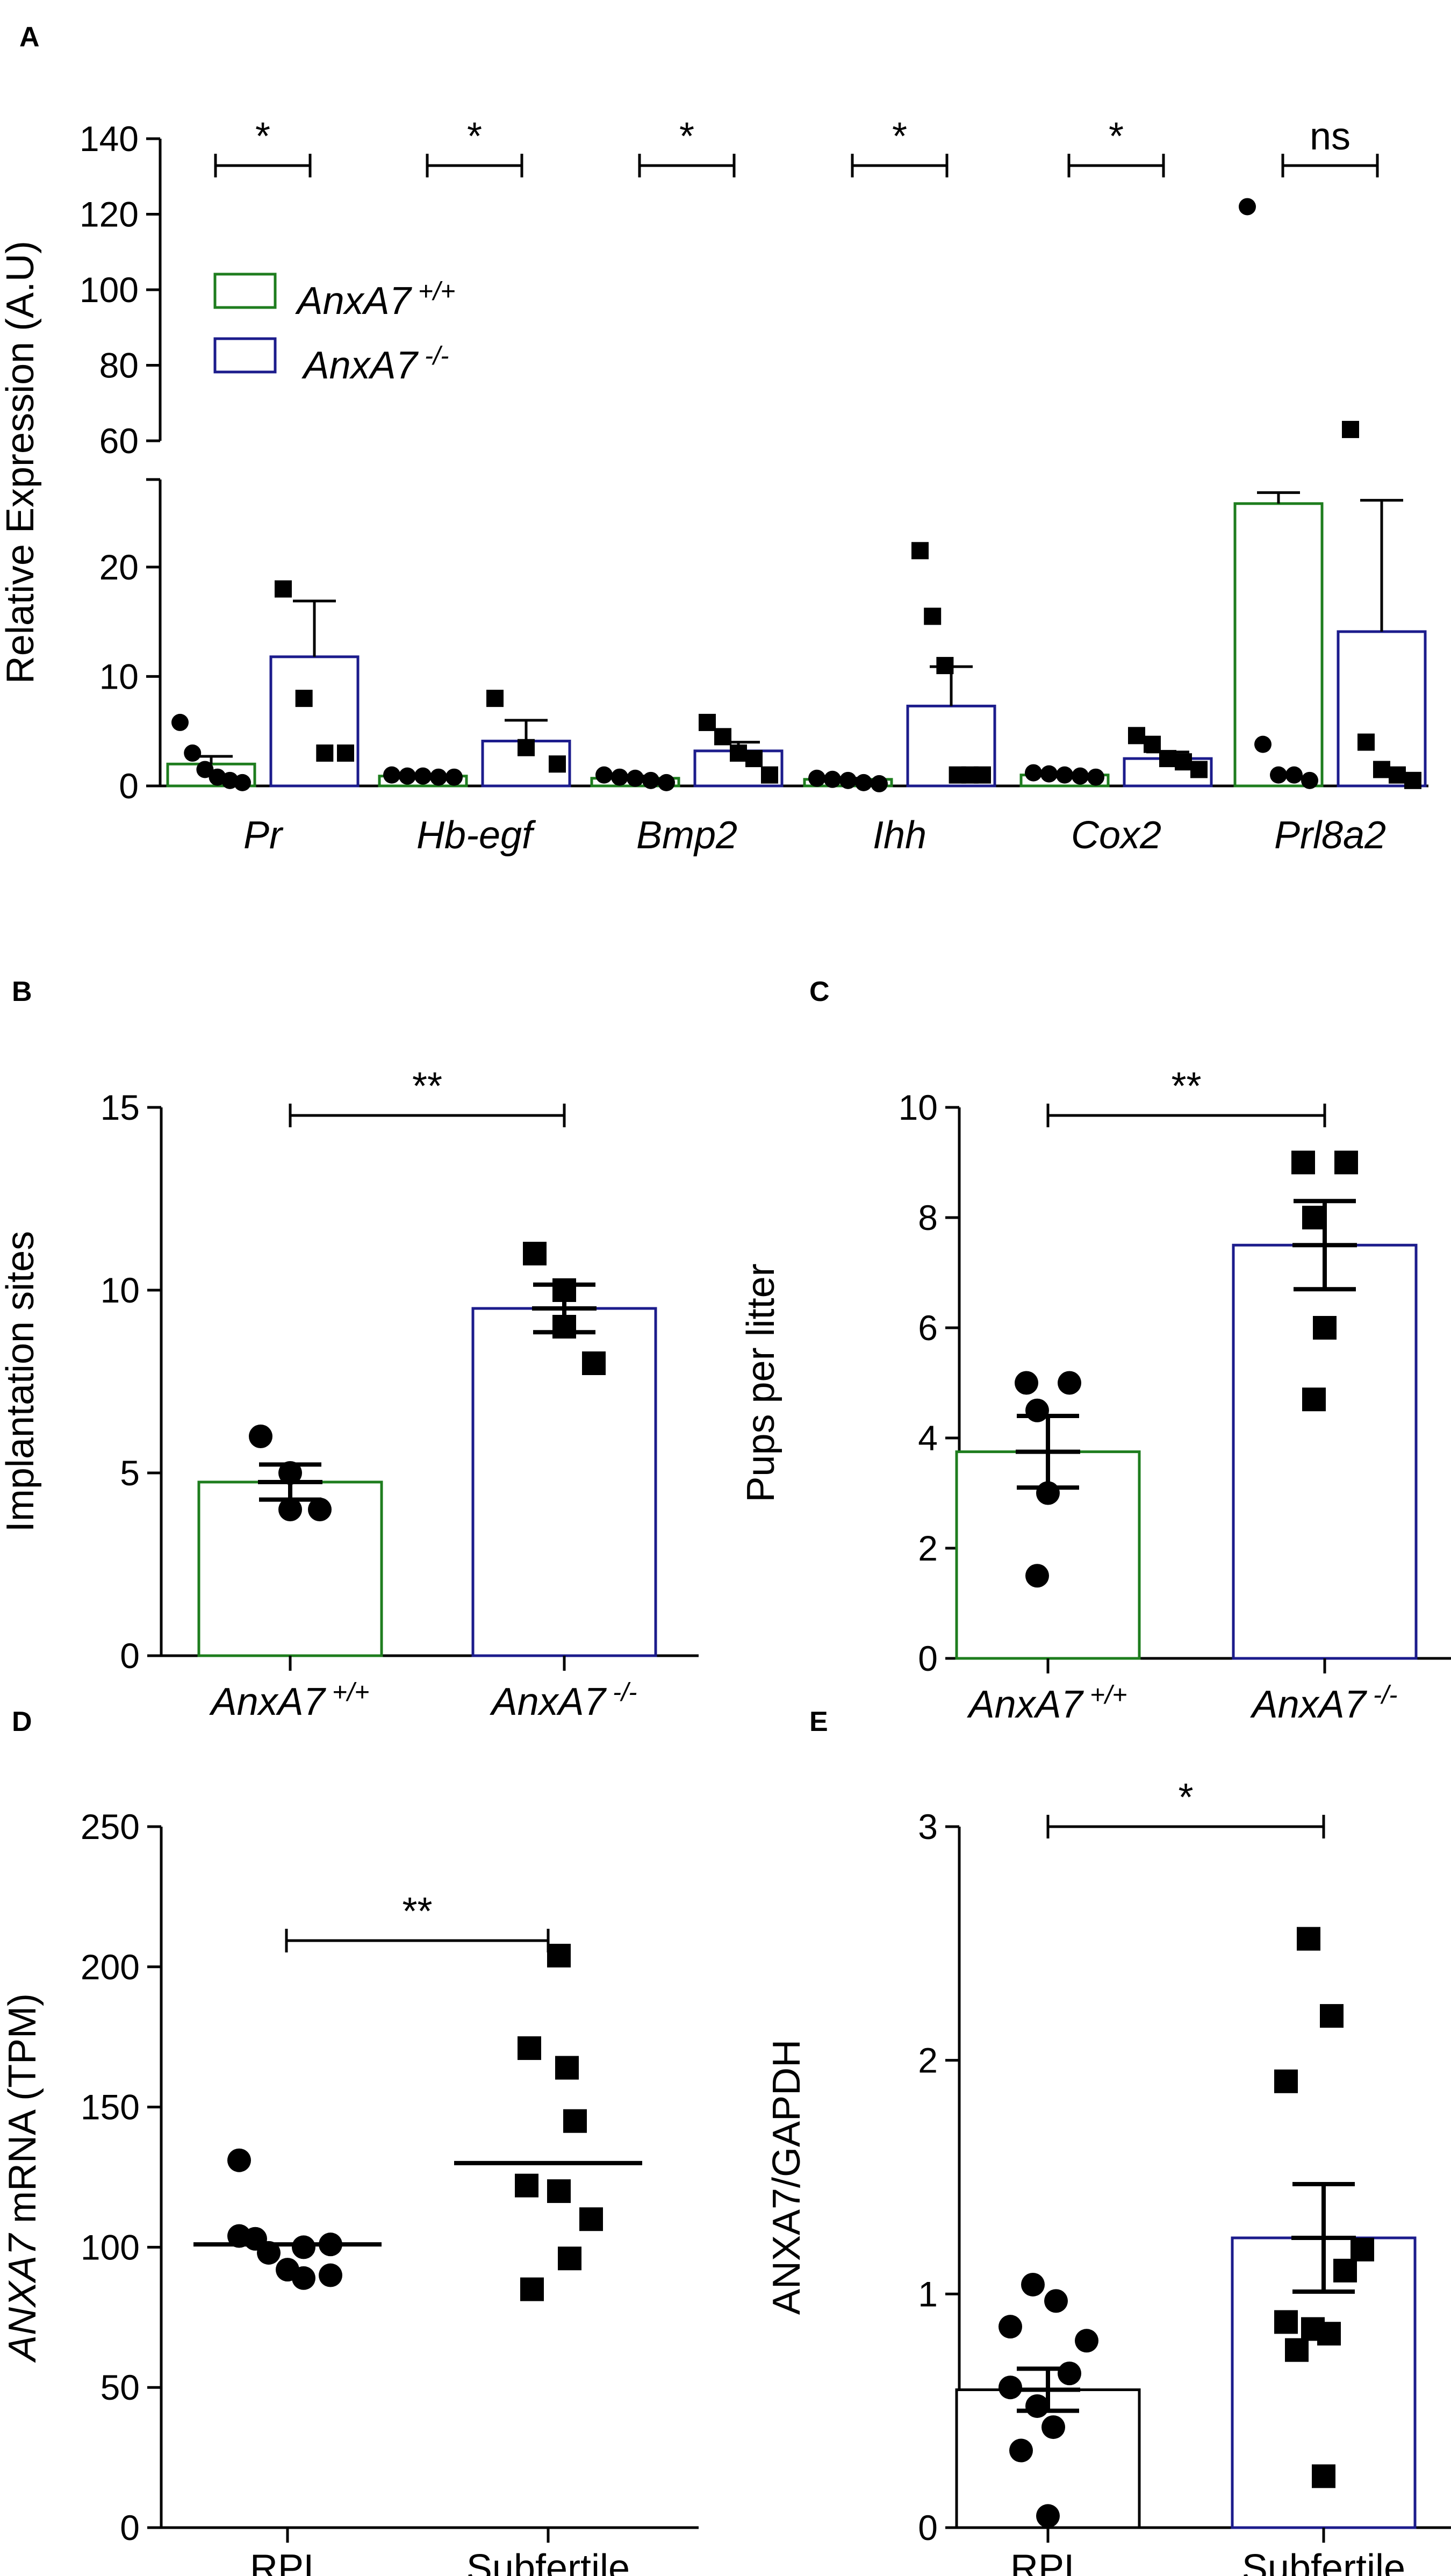 The width and height of the screenshot is (1451, 2576). Describe the element at coordinates (476, 835) in the screenshot. I see `x-tick-label: Hb-egf` at that location.